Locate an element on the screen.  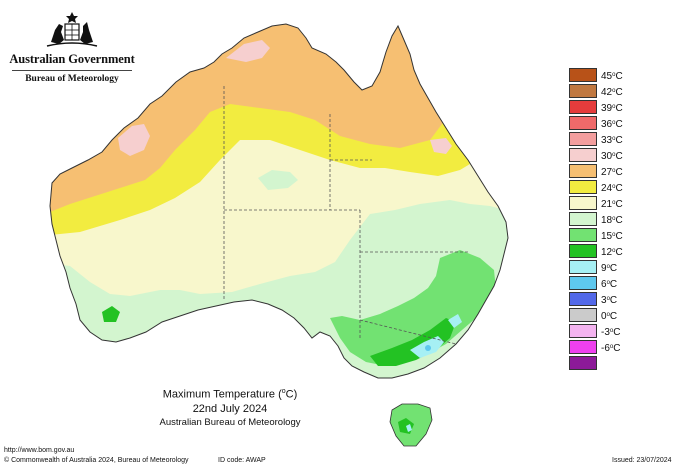
legend-item is located at coordinates (592, 364).